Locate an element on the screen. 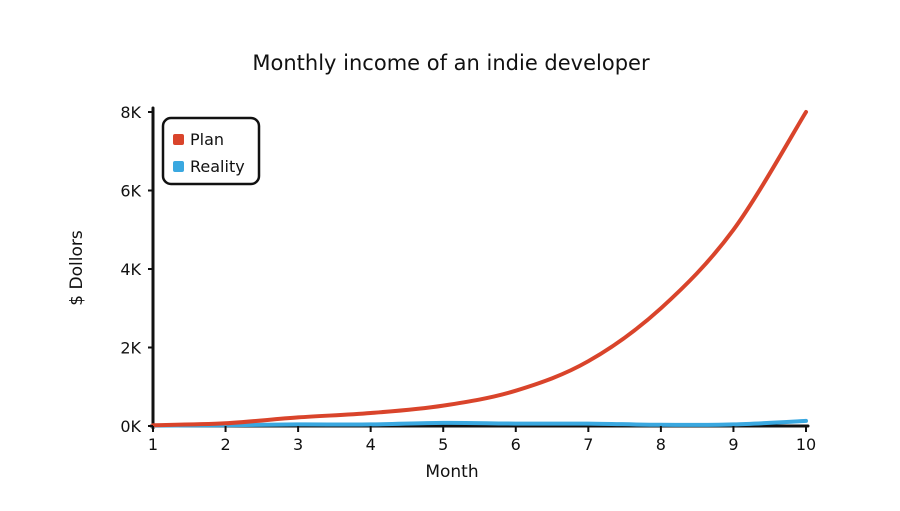  x-tick-label: 6 is located at coordinates (516, 444).